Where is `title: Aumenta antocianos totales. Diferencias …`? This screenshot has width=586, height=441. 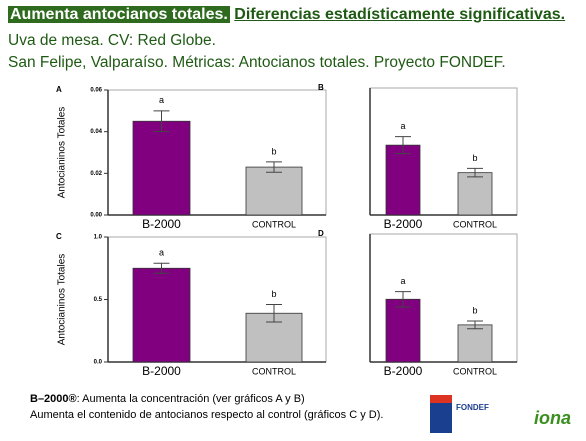
title: Aumenta antocianos totales. Diferencias … is located at coordinates (286, 15).